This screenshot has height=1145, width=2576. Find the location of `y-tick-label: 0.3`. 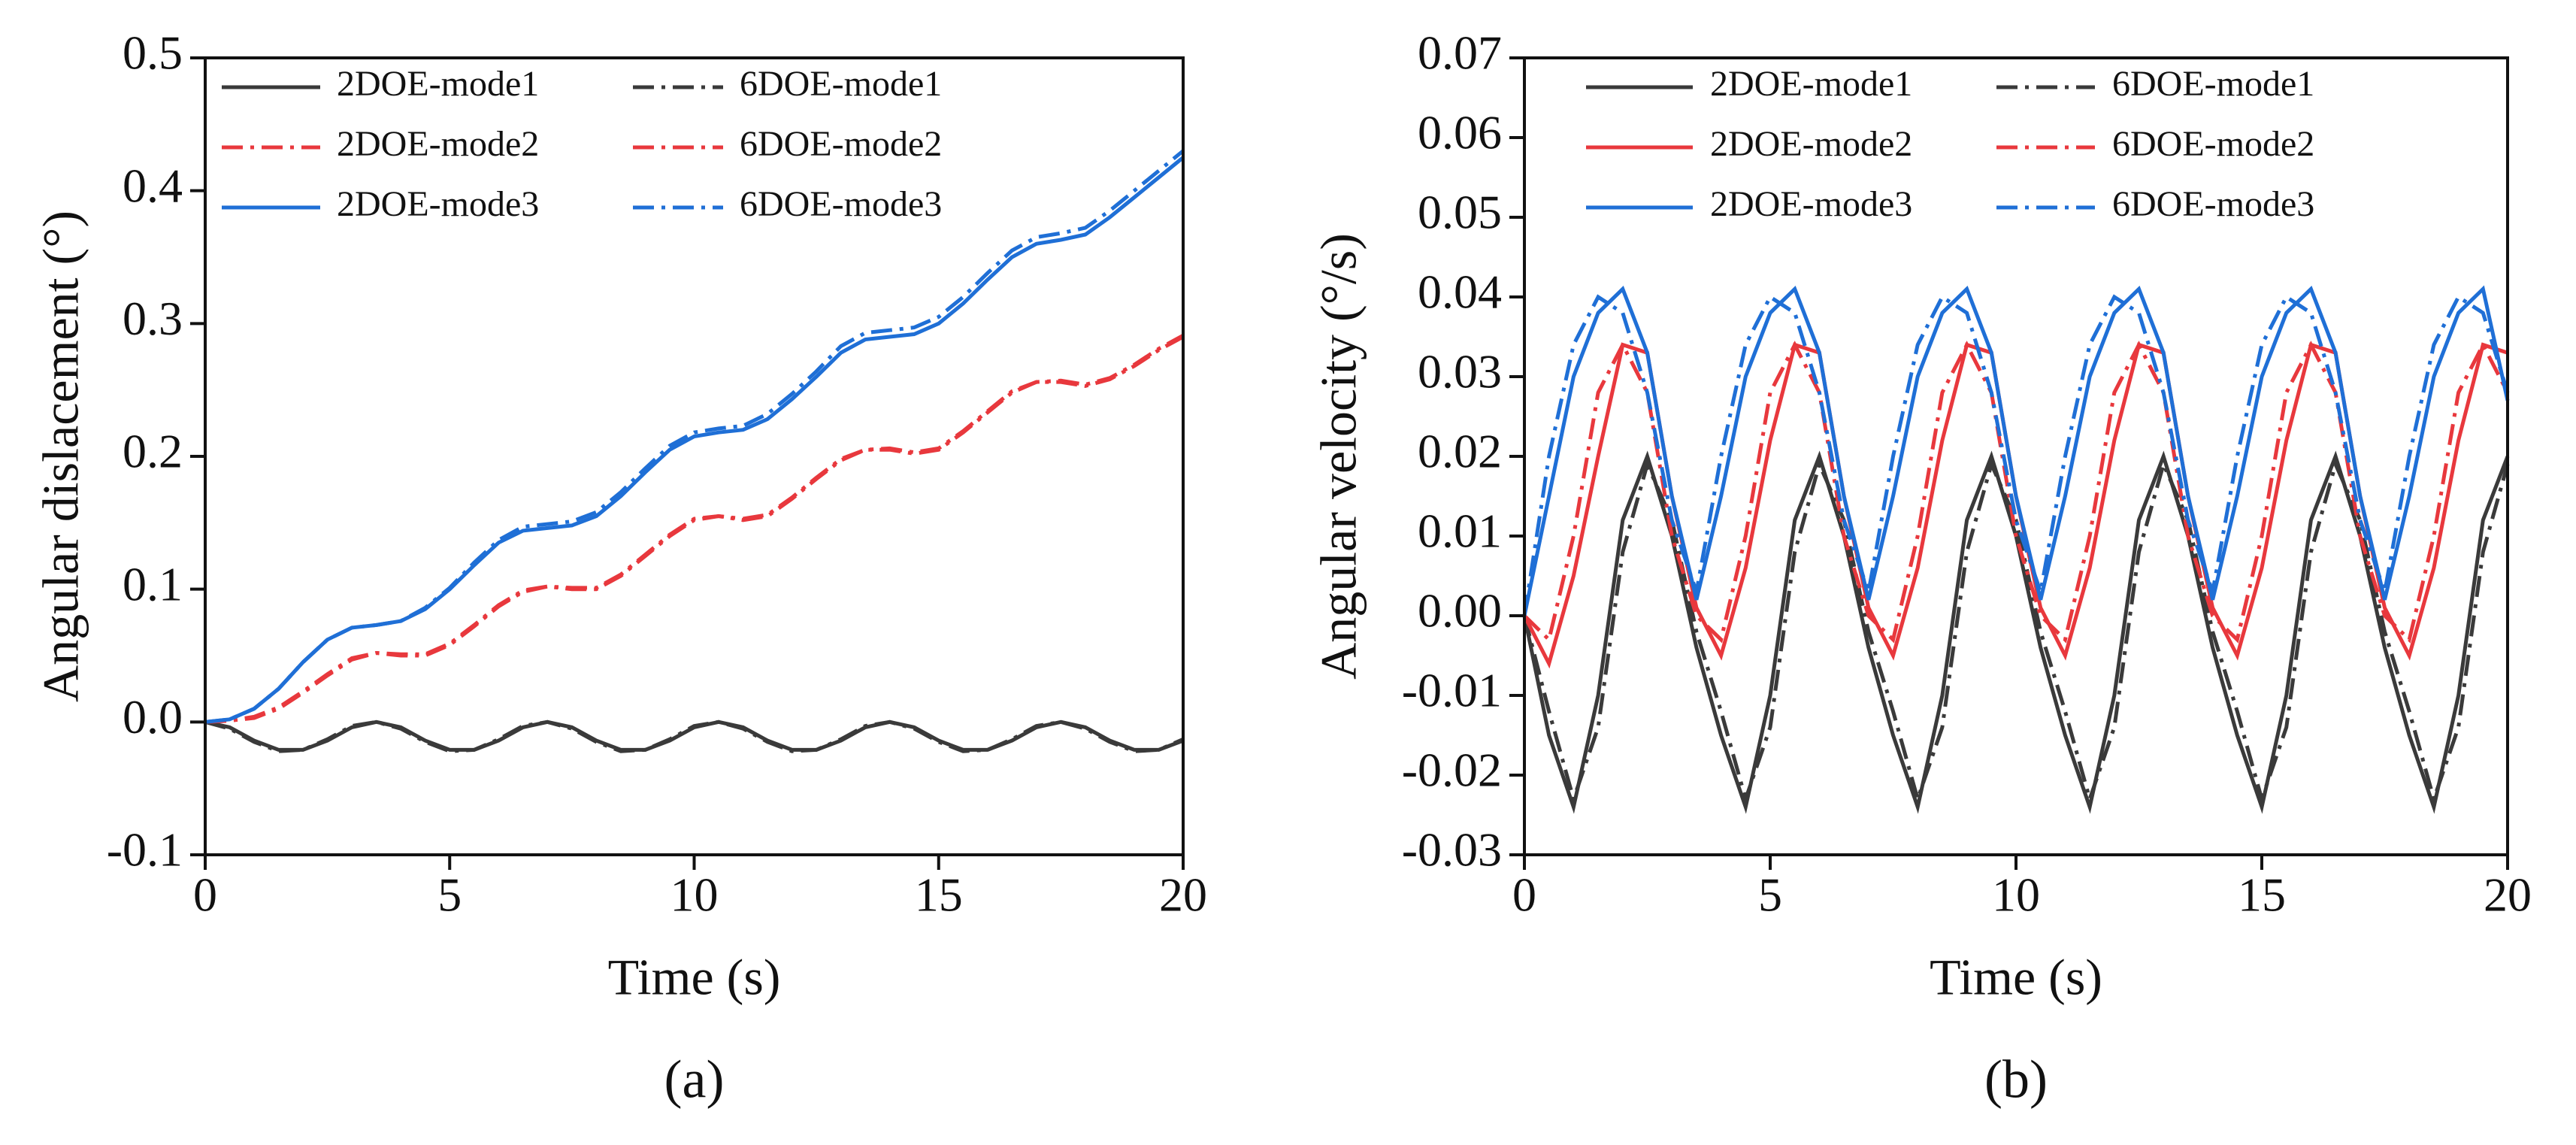

y-tick-label: 0.3 is located at coordinates (153, 318).